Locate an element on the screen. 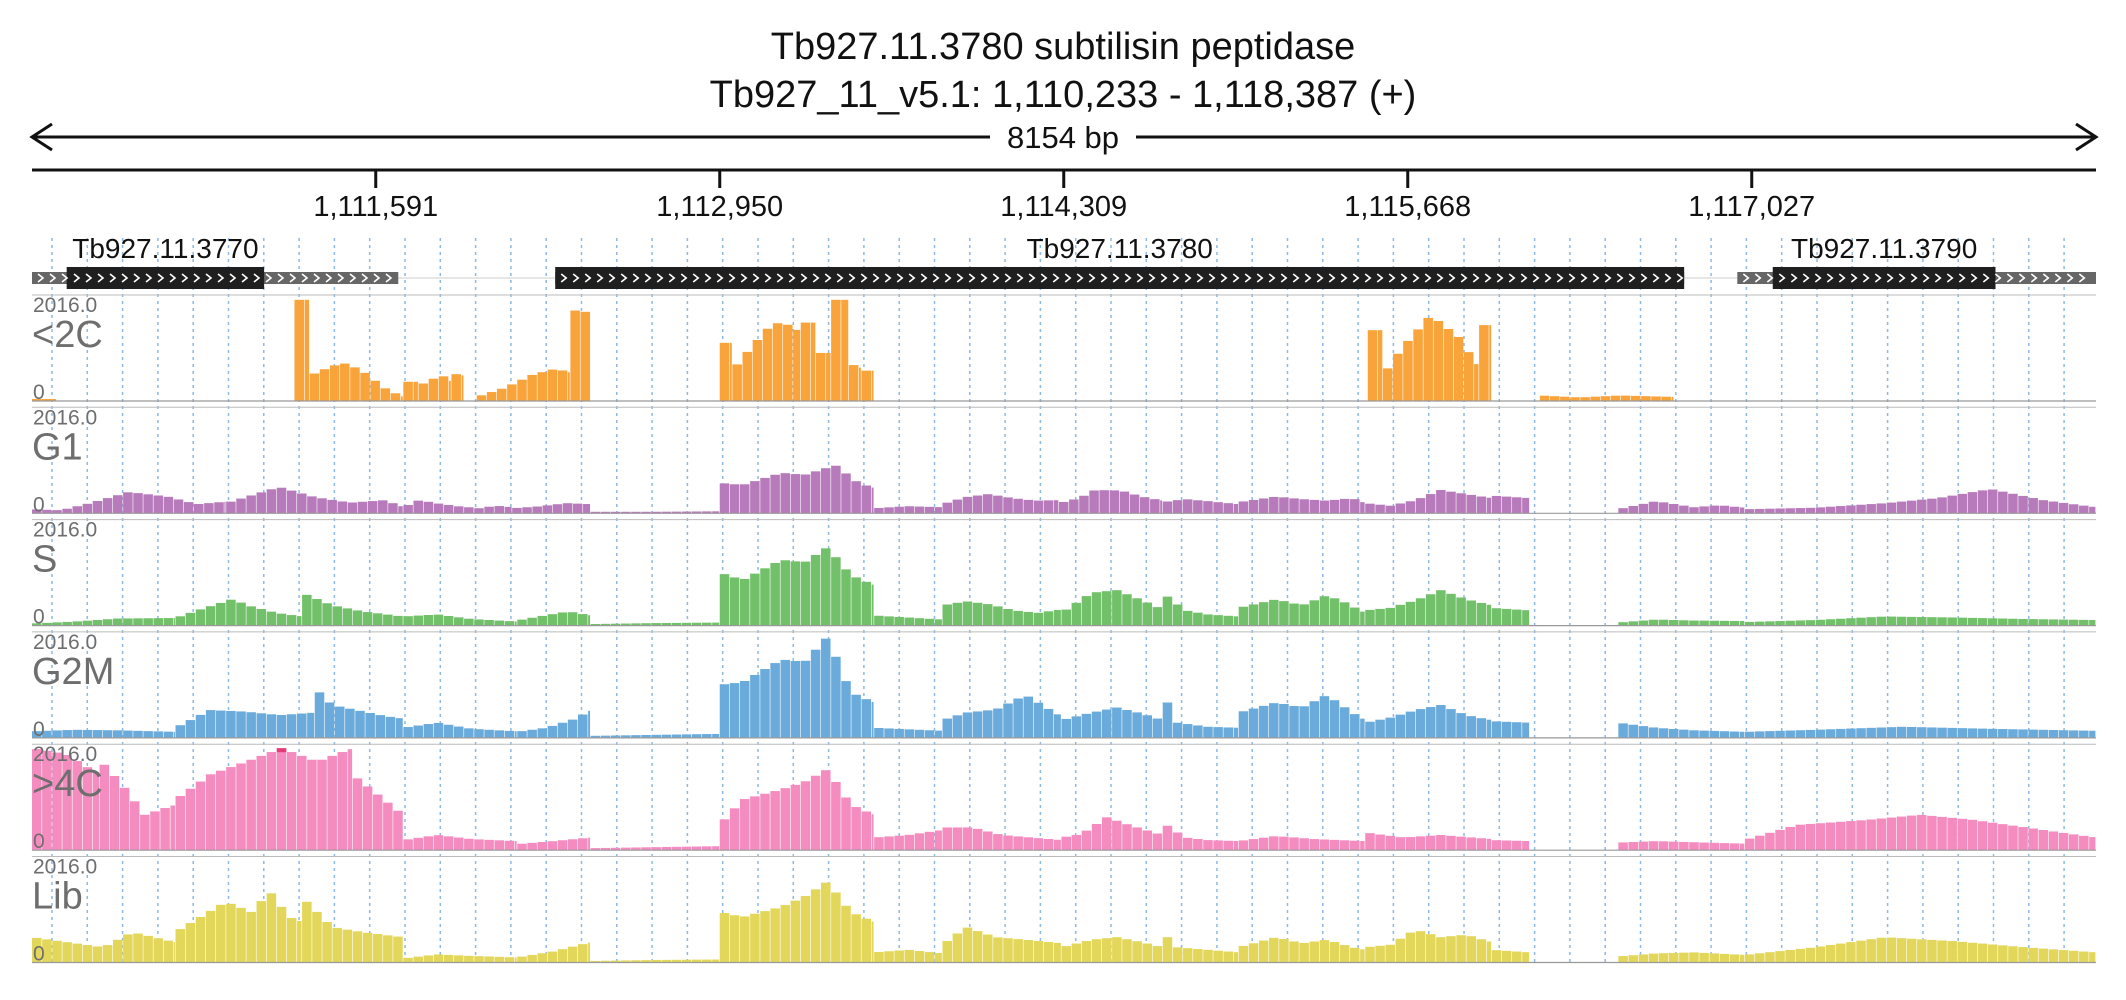 This screenshot has width=2126, height=1000. track-ymax-label: 2016.0 is located at coordinates (65, 867).